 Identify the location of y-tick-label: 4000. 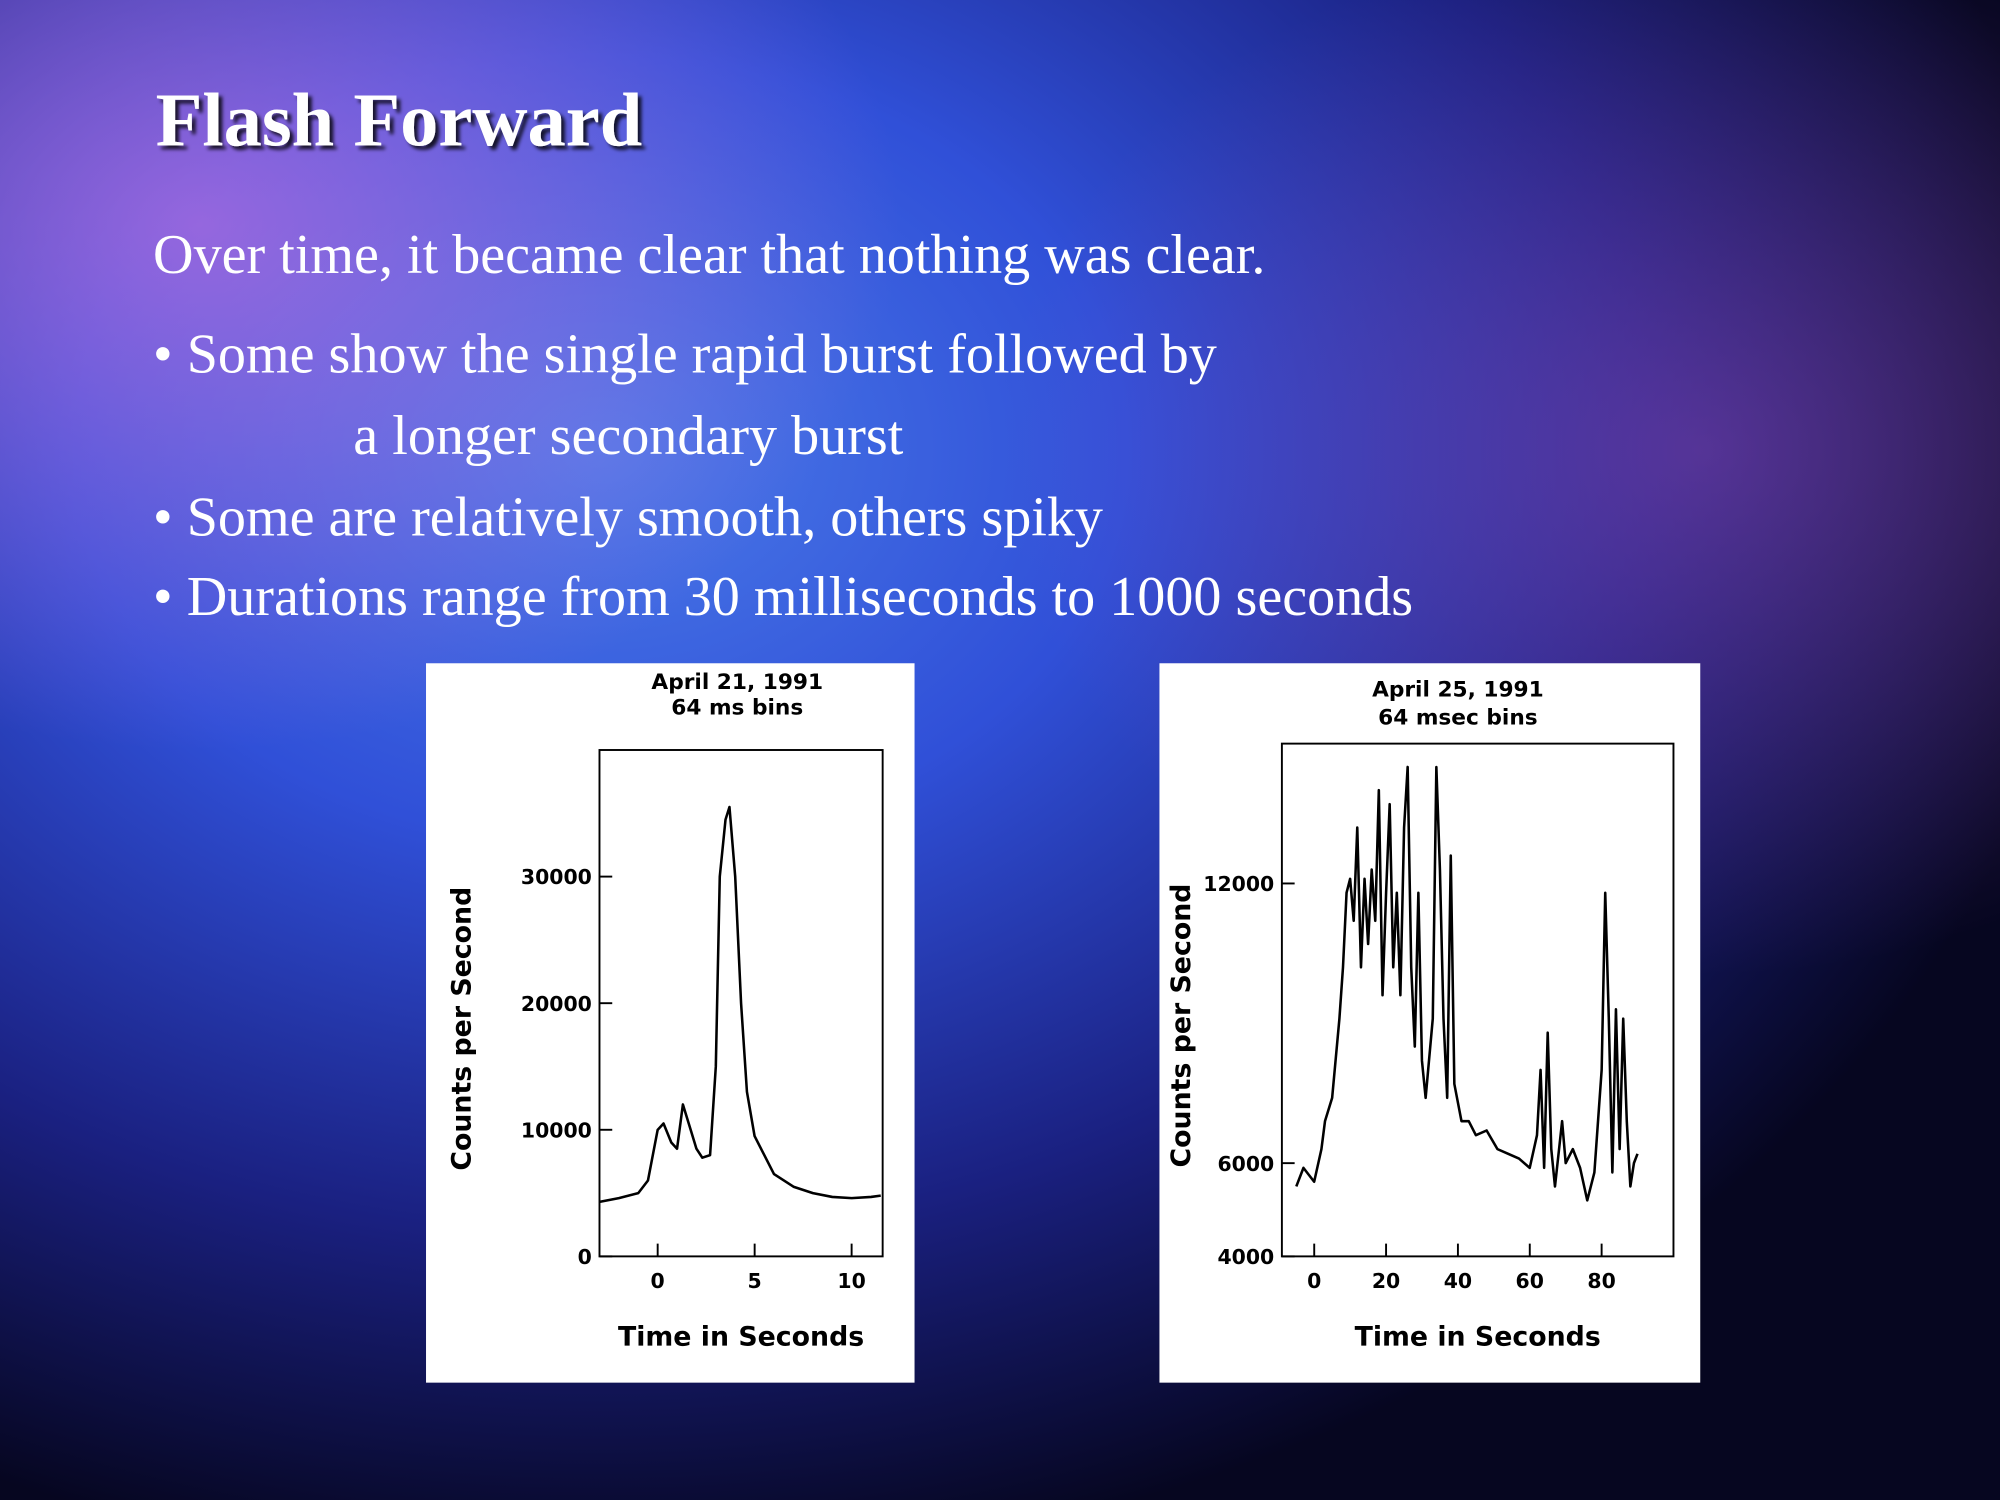
(1245, 1257).